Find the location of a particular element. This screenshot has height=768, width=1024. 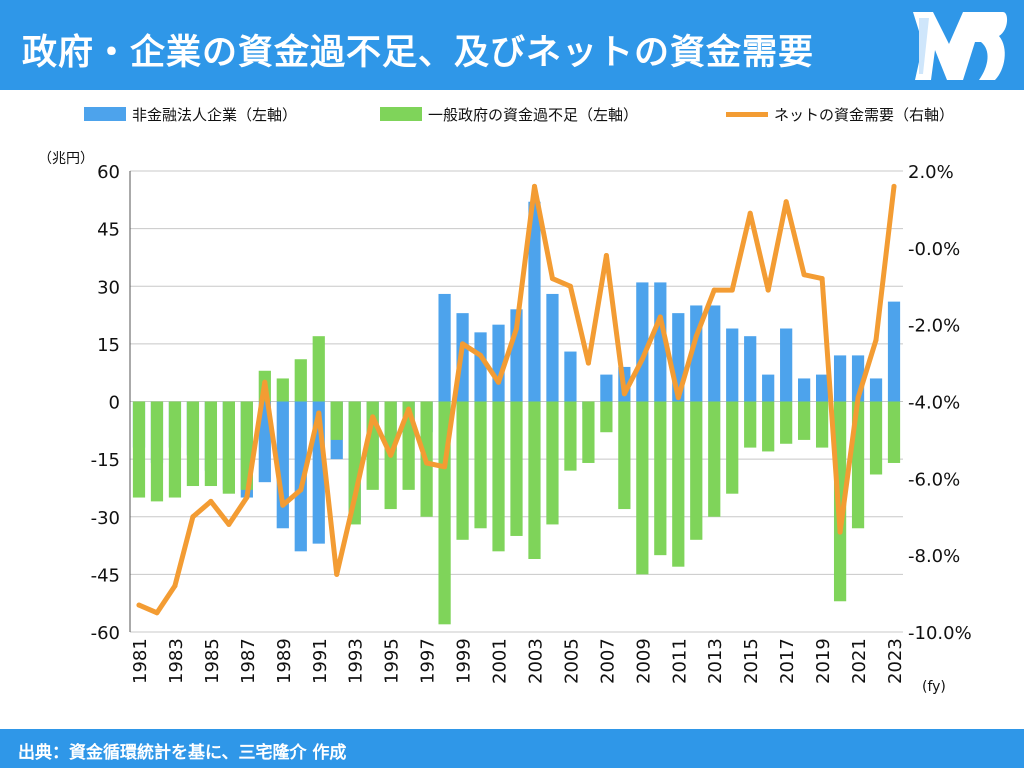

x-tick-label: 1995 is located at coordinates (392, 661).